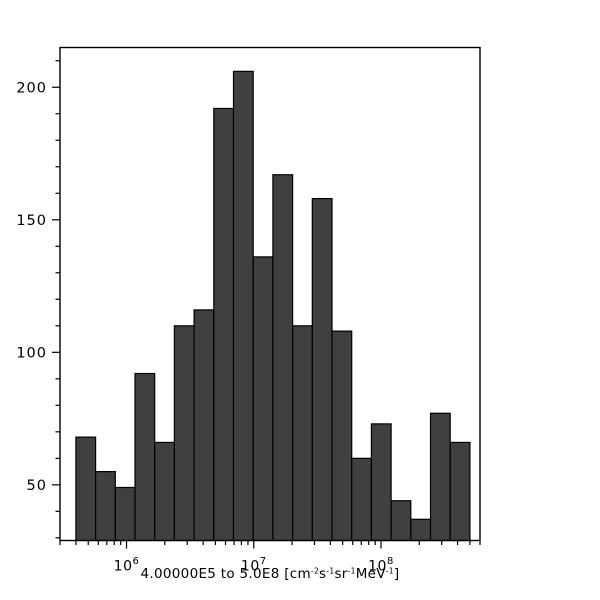 The image size is (600, 600). I want to click on y-tick-label: 200, so click(31, 88).